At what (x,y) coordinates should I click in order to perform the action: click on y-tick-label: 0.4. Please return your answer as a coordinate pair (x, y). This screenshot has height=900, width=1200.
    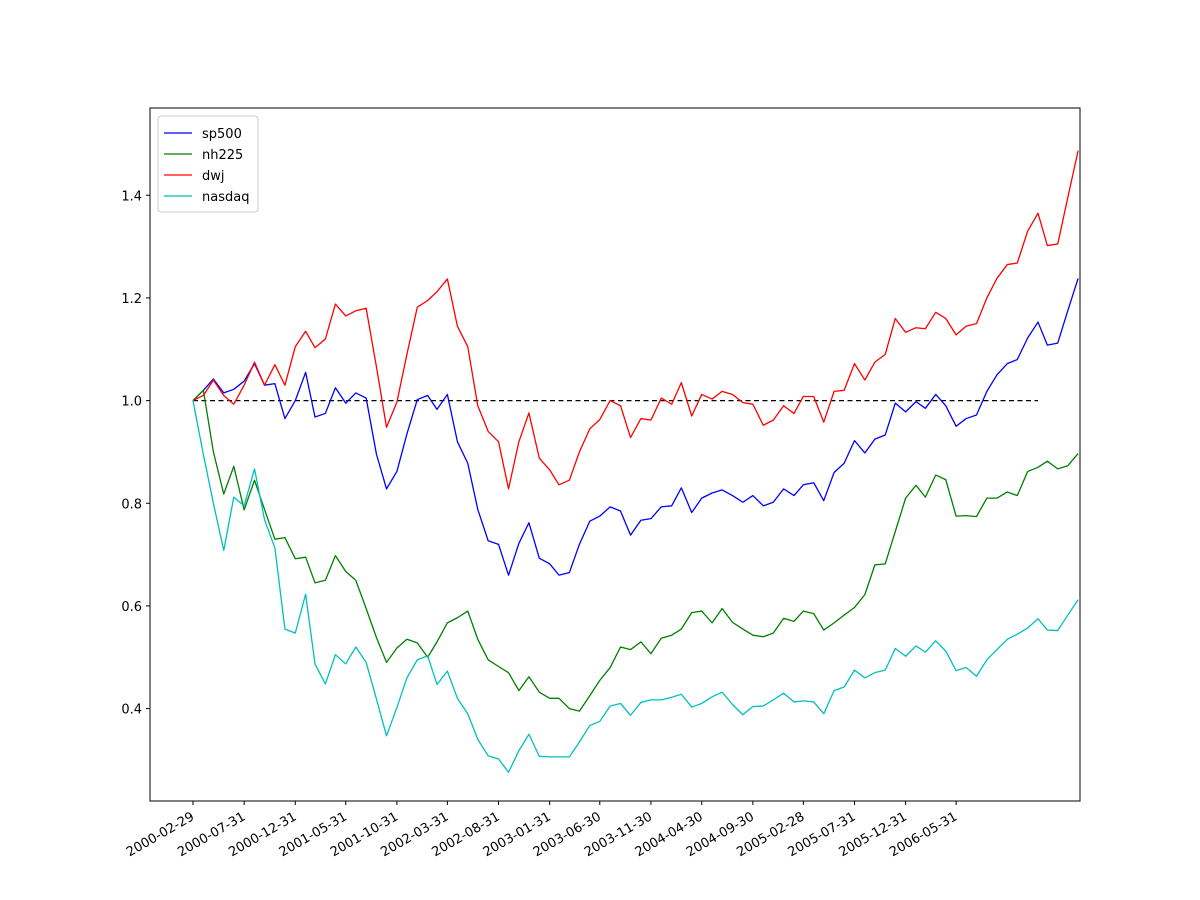
    Looking at the image, I should click on (131, 710).